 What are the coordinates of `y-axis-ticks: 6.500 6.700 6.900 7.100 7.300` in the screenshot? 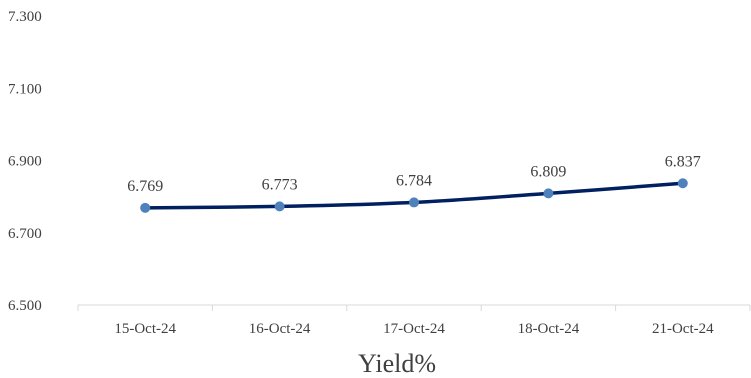 It's located at (25, 161).